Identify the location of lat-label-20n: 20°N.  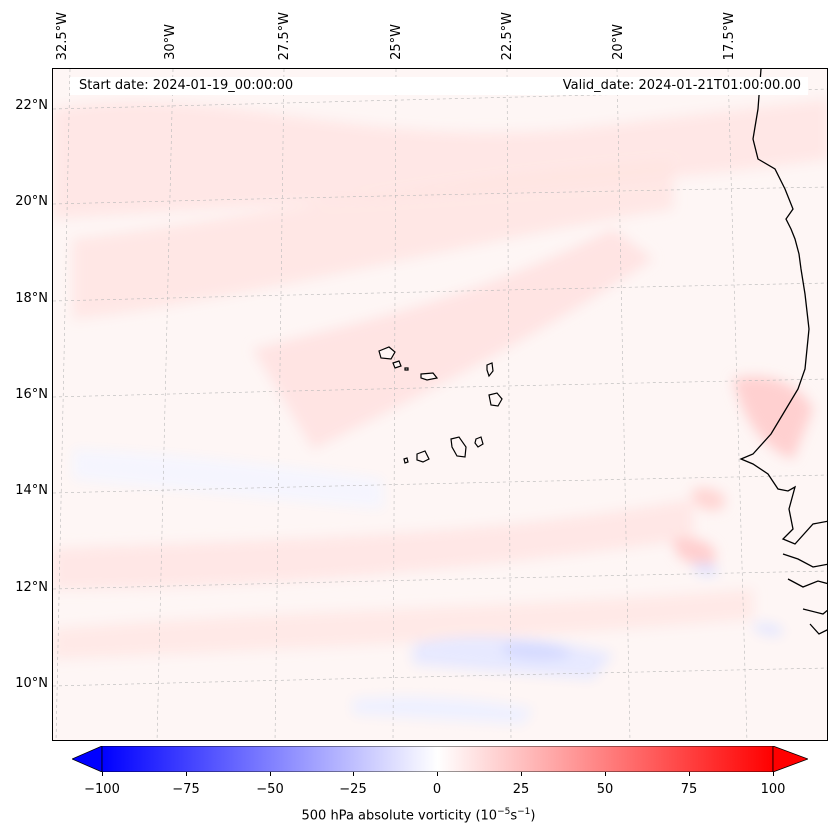
(31, 201).